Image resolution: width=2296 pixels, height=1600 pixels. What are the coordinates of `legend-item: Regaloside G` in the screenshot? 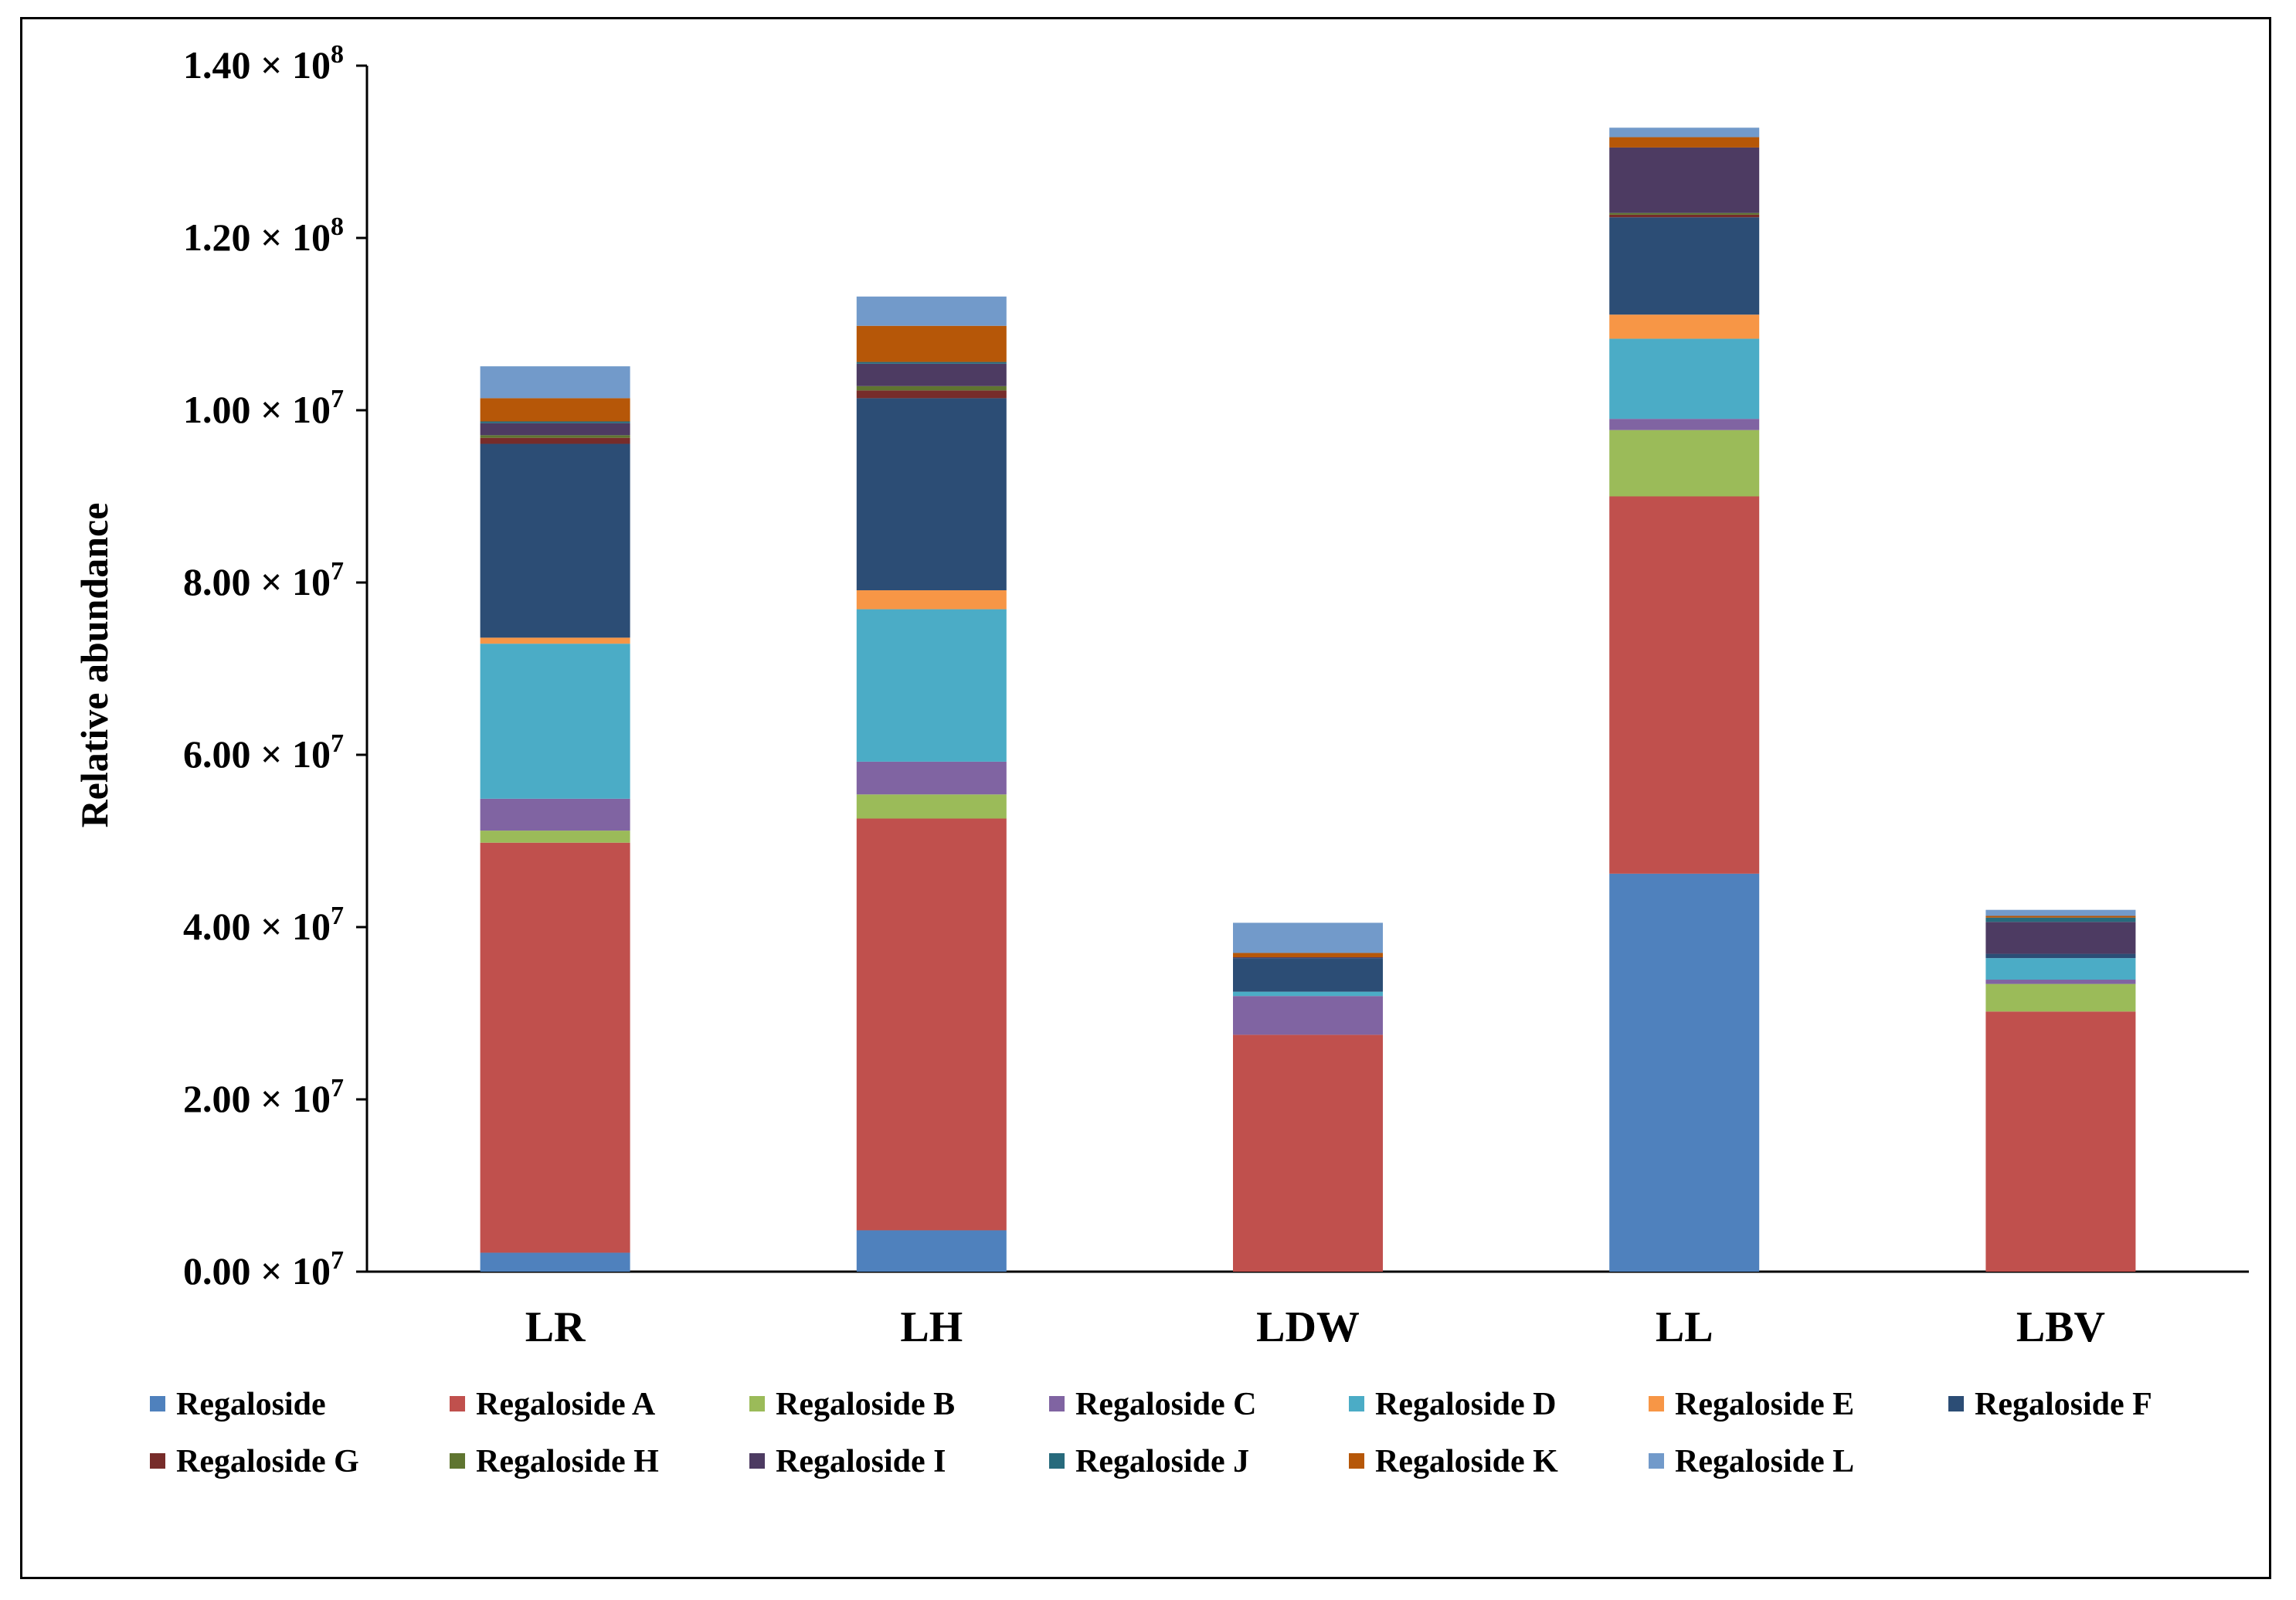 It's located at (254, 1461).